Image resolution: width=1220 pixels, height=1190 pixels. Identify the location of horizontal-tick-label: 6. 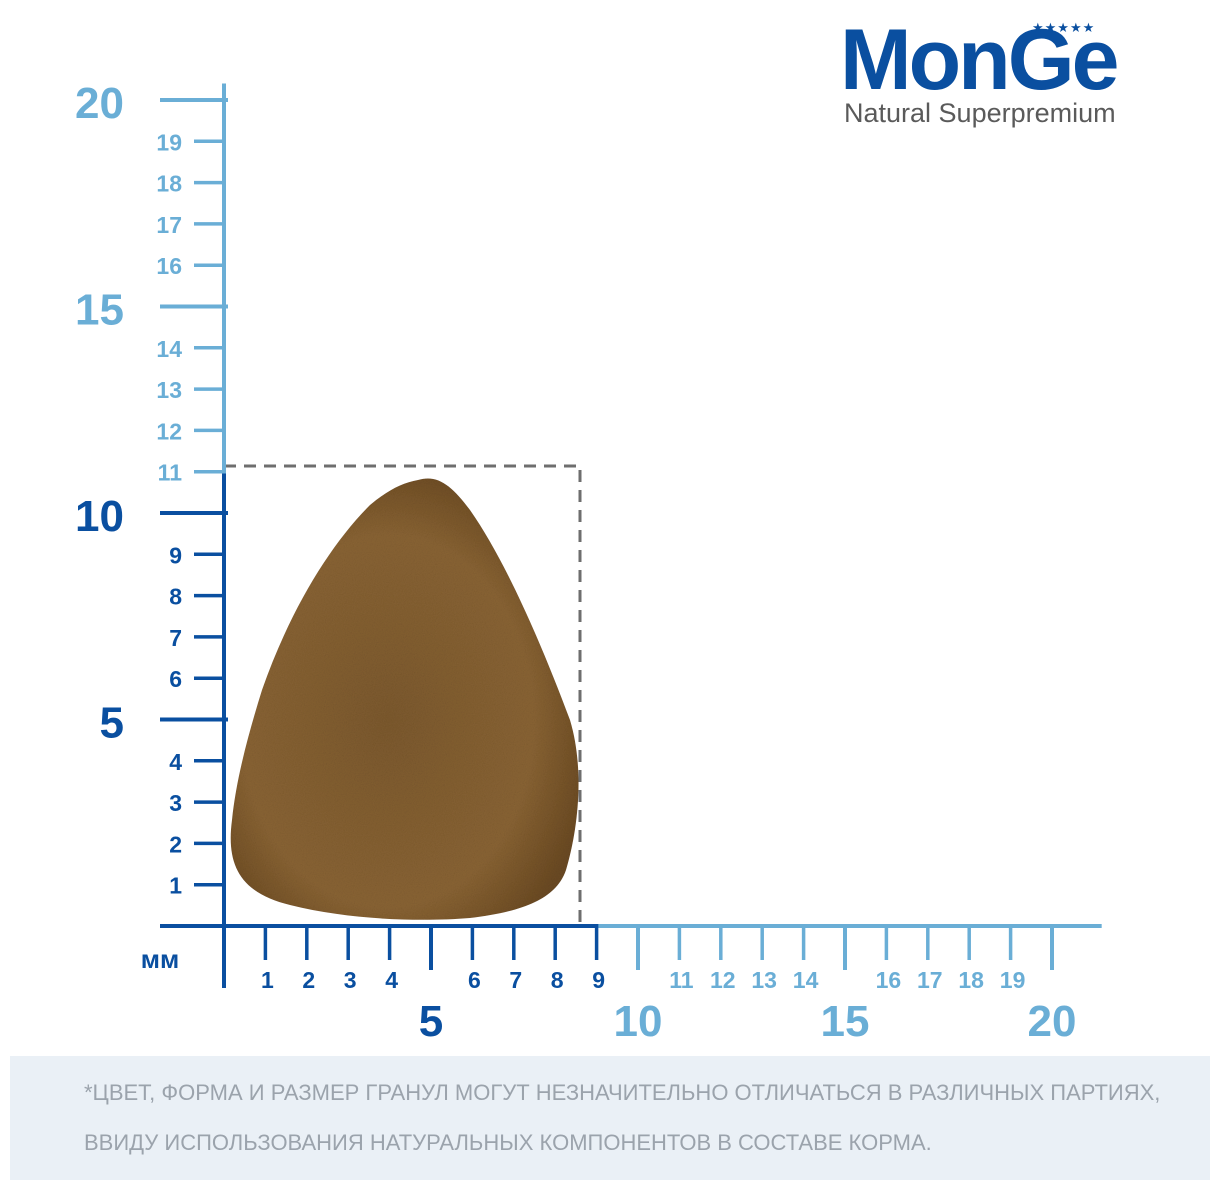
(474, 980).